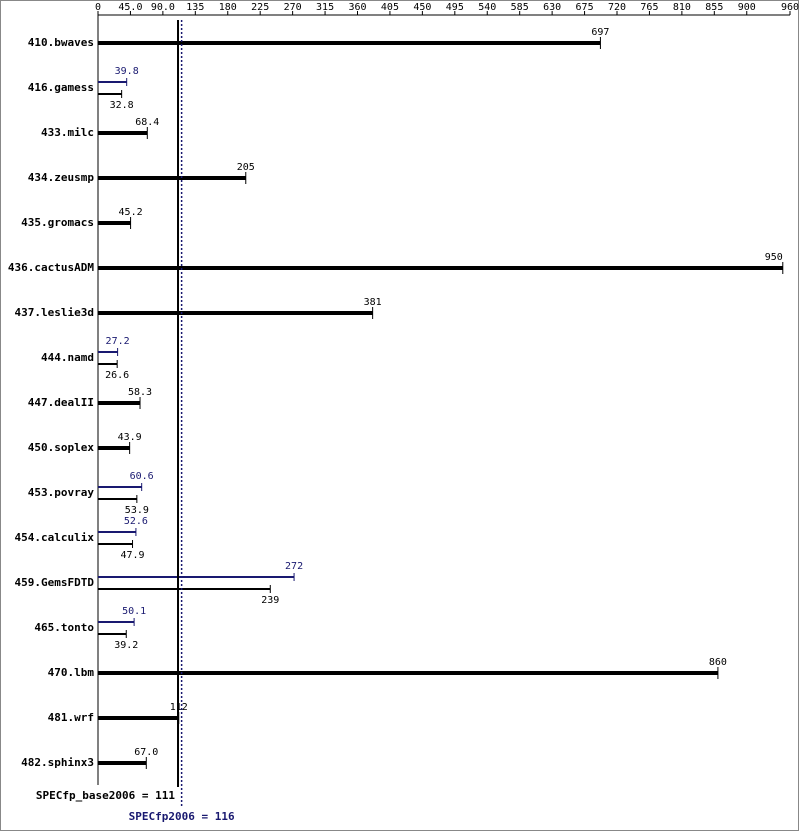 The width and height of the screenshot is (799, 831). Describe the element at coordinates (54, 312) in the screenshot. I see `category-label: 437.leslie3d` at that location.